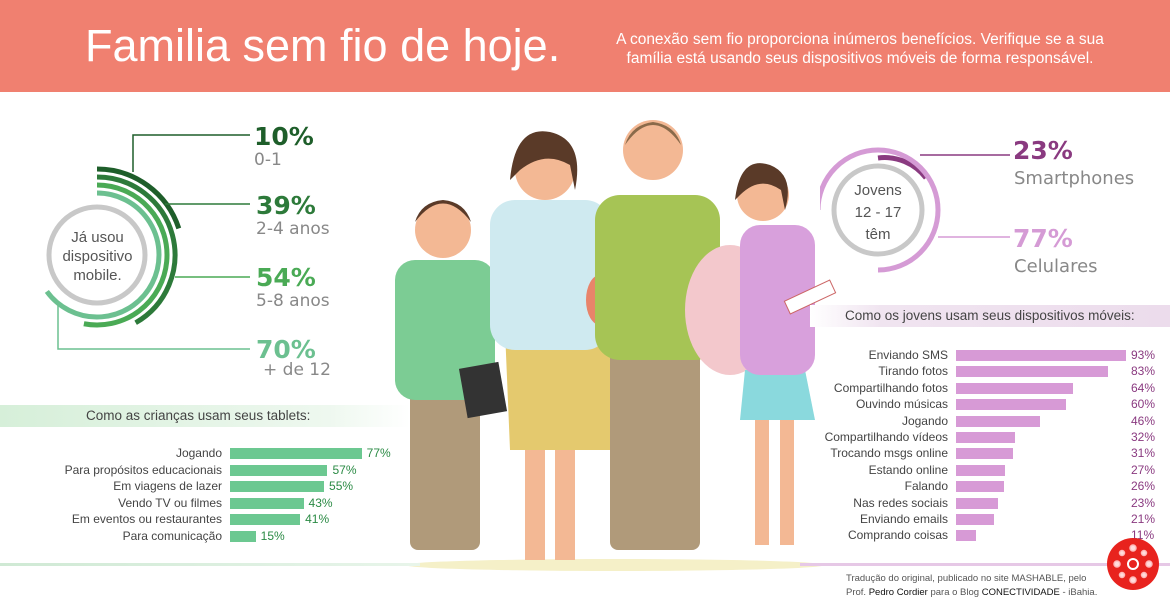 The image size is (1170, 600). What do you see at coordinates (286, 205) in the screenshot?
I see `age-pct: 39%` at bounding box center [286, 205].